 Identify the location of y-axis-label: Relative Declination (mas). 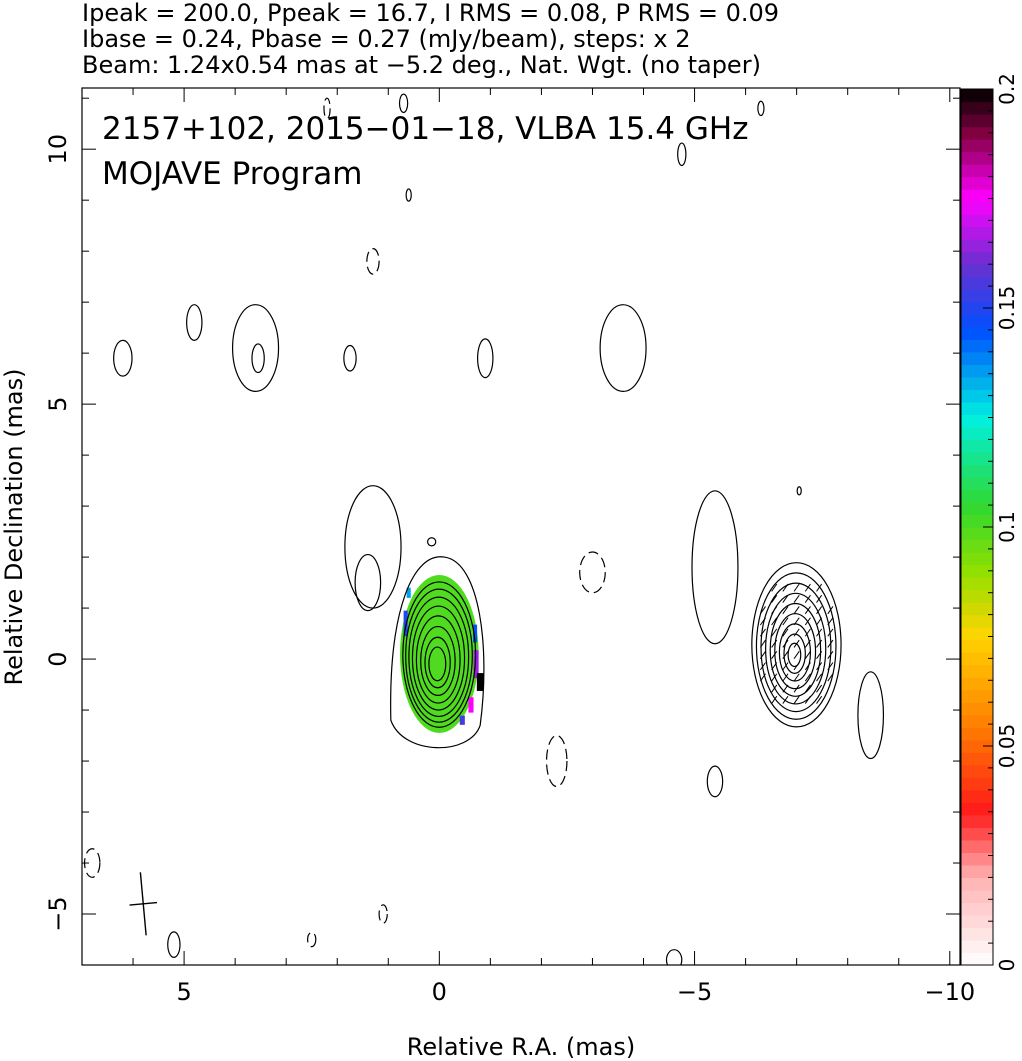
(14, 526).